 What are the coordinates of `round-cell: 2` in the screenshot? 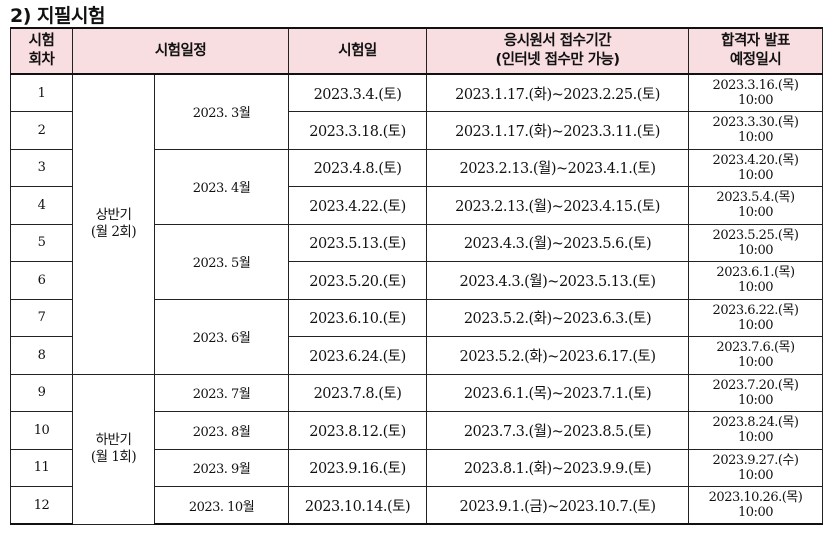 It's located at (41, 130).